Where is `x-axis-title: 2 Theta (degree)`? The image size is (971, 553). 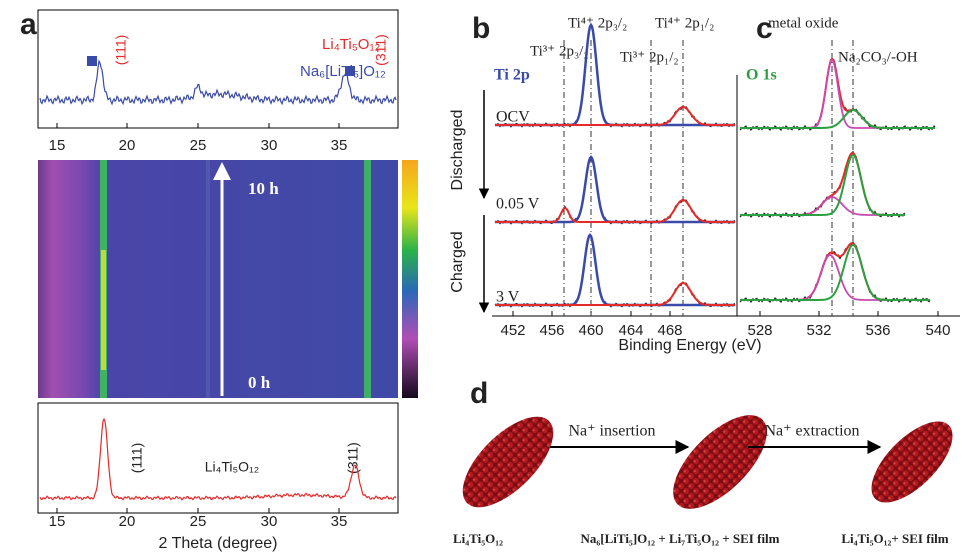 x-axis-title: 2 Theta (degree) is located at coordinates (218, 543).